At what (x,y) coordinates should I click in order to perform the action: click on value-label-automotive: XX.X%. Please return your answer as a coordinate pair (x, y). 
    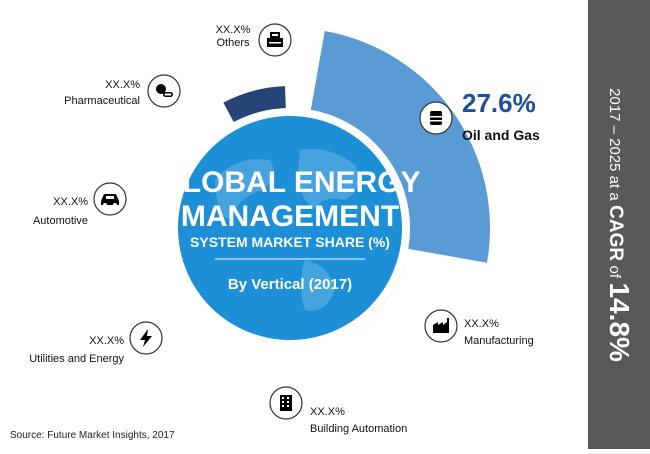
    Looking at the image, I should click on (70, 202).